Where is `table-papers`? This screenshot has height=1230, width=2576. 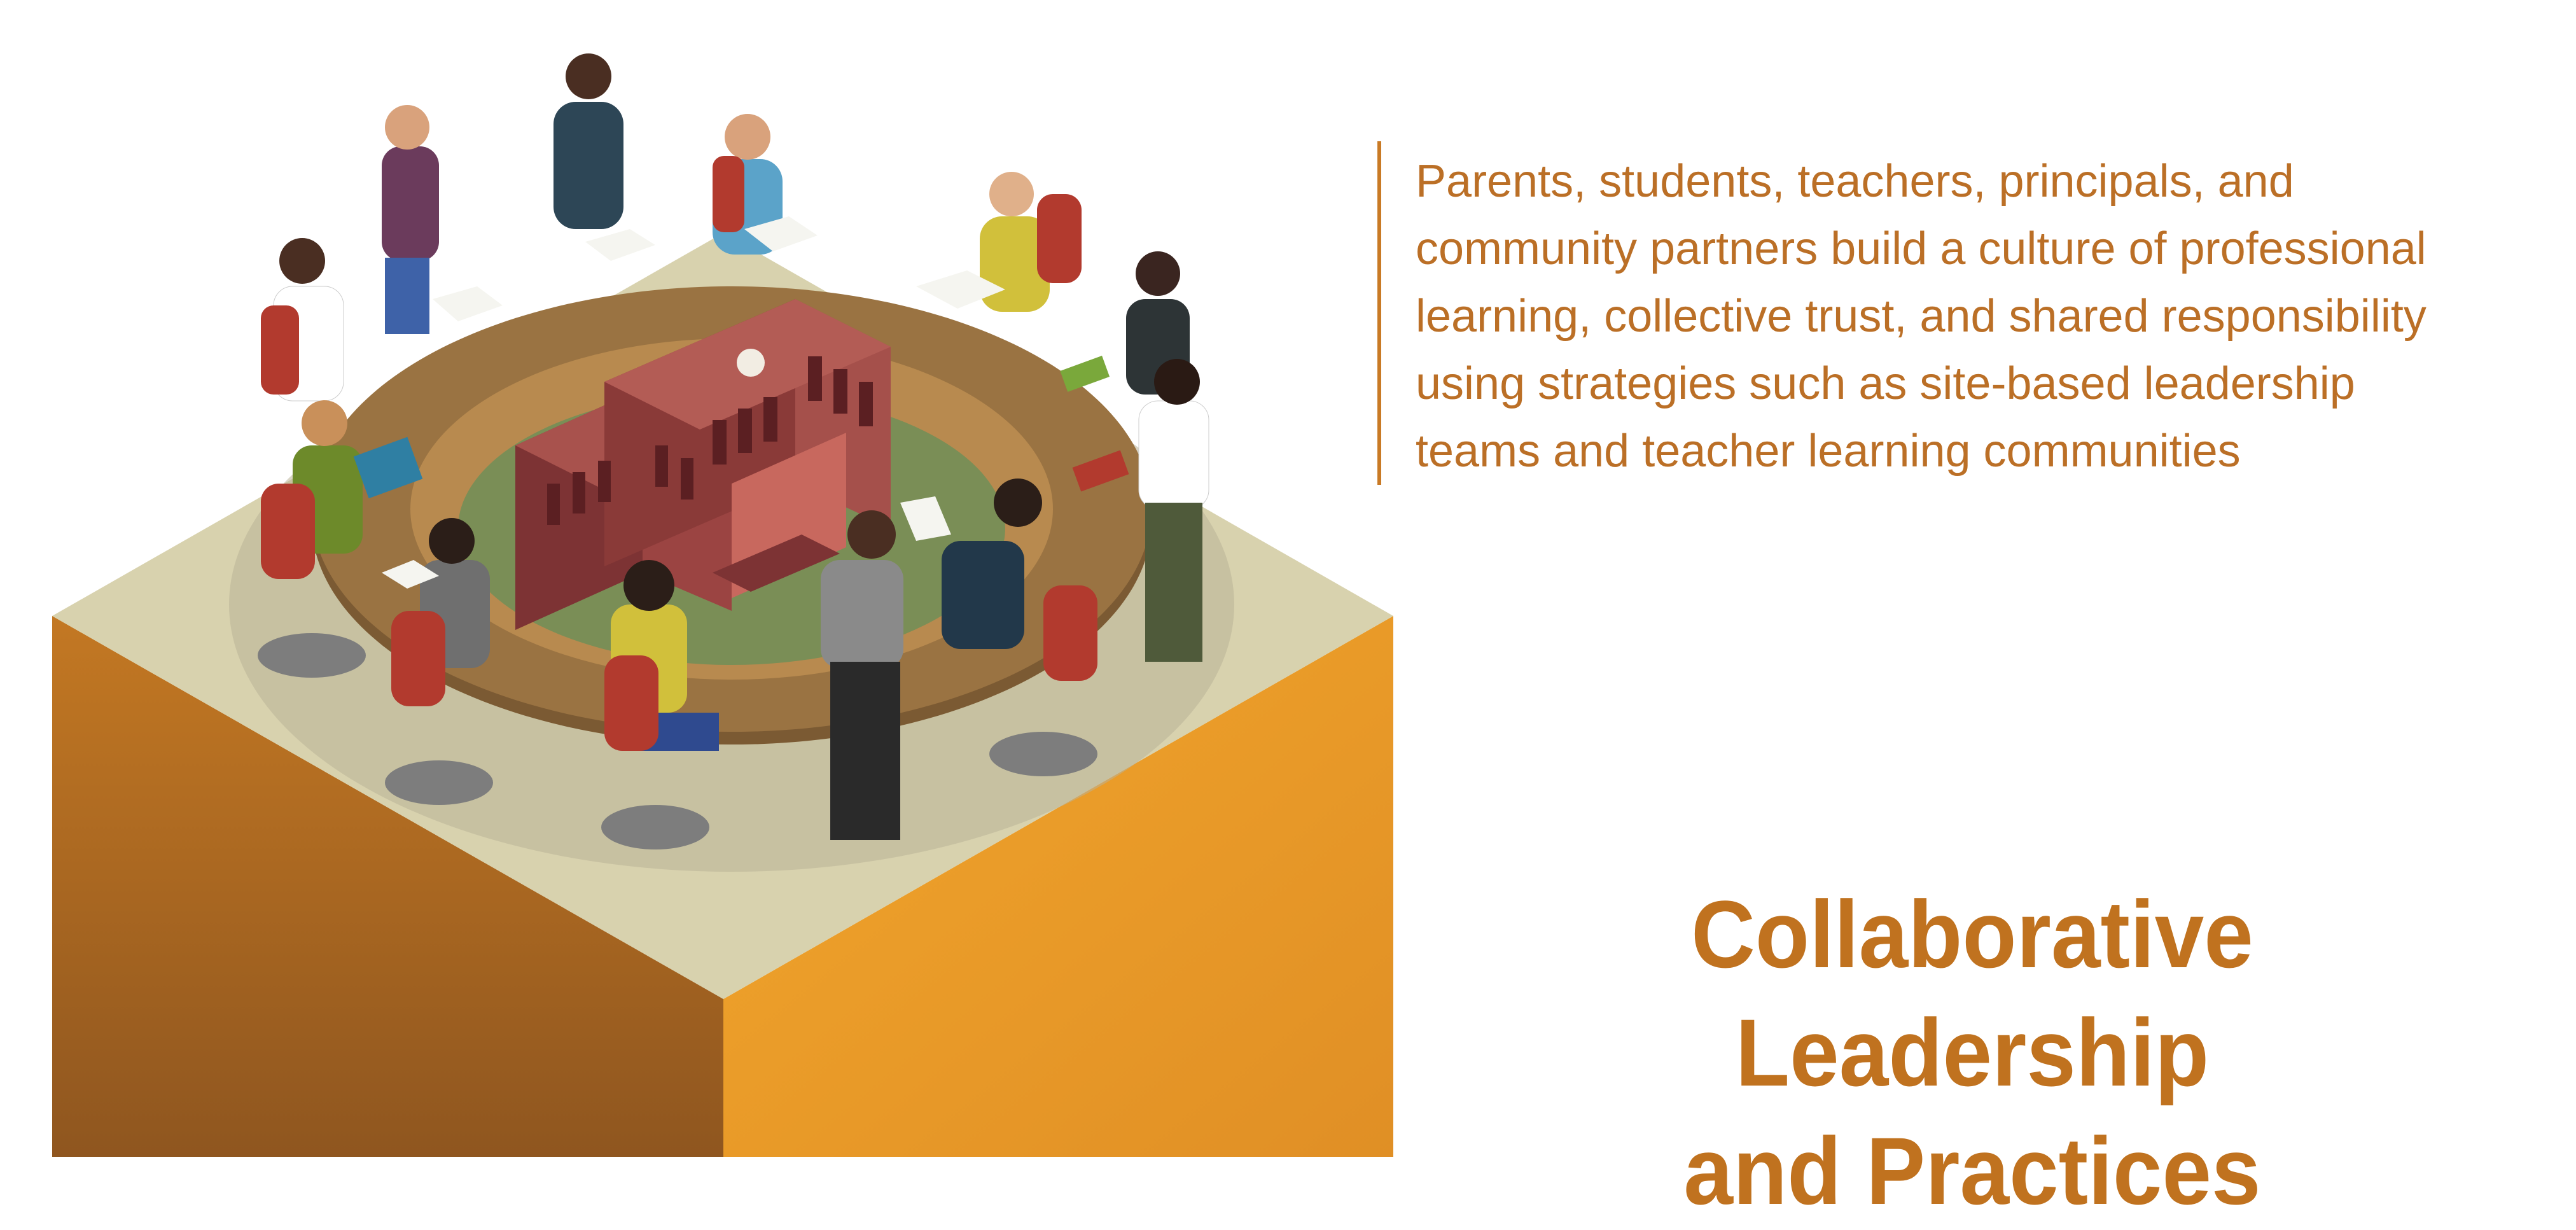 table-papers is located at coordinates (693, 402).